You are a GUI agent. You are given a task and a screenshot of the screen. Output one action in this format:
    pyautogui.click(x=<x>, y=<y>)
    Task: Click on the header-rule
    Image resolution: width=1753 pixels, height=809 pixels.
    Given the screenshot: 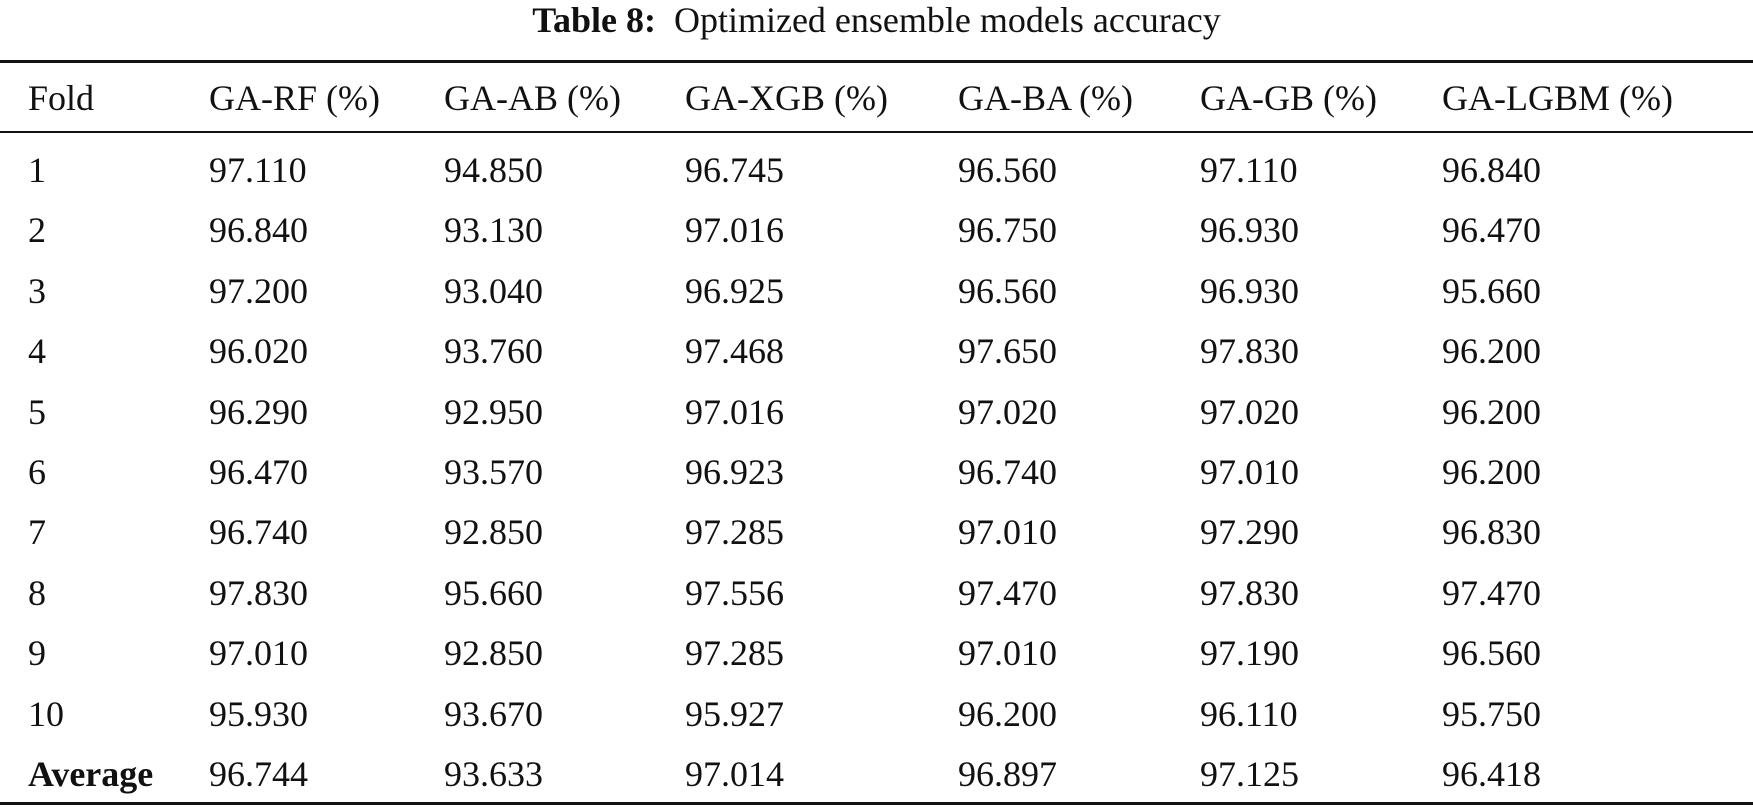 What is the action you would take?
    pyautogui.click(x=876, y=132)
    